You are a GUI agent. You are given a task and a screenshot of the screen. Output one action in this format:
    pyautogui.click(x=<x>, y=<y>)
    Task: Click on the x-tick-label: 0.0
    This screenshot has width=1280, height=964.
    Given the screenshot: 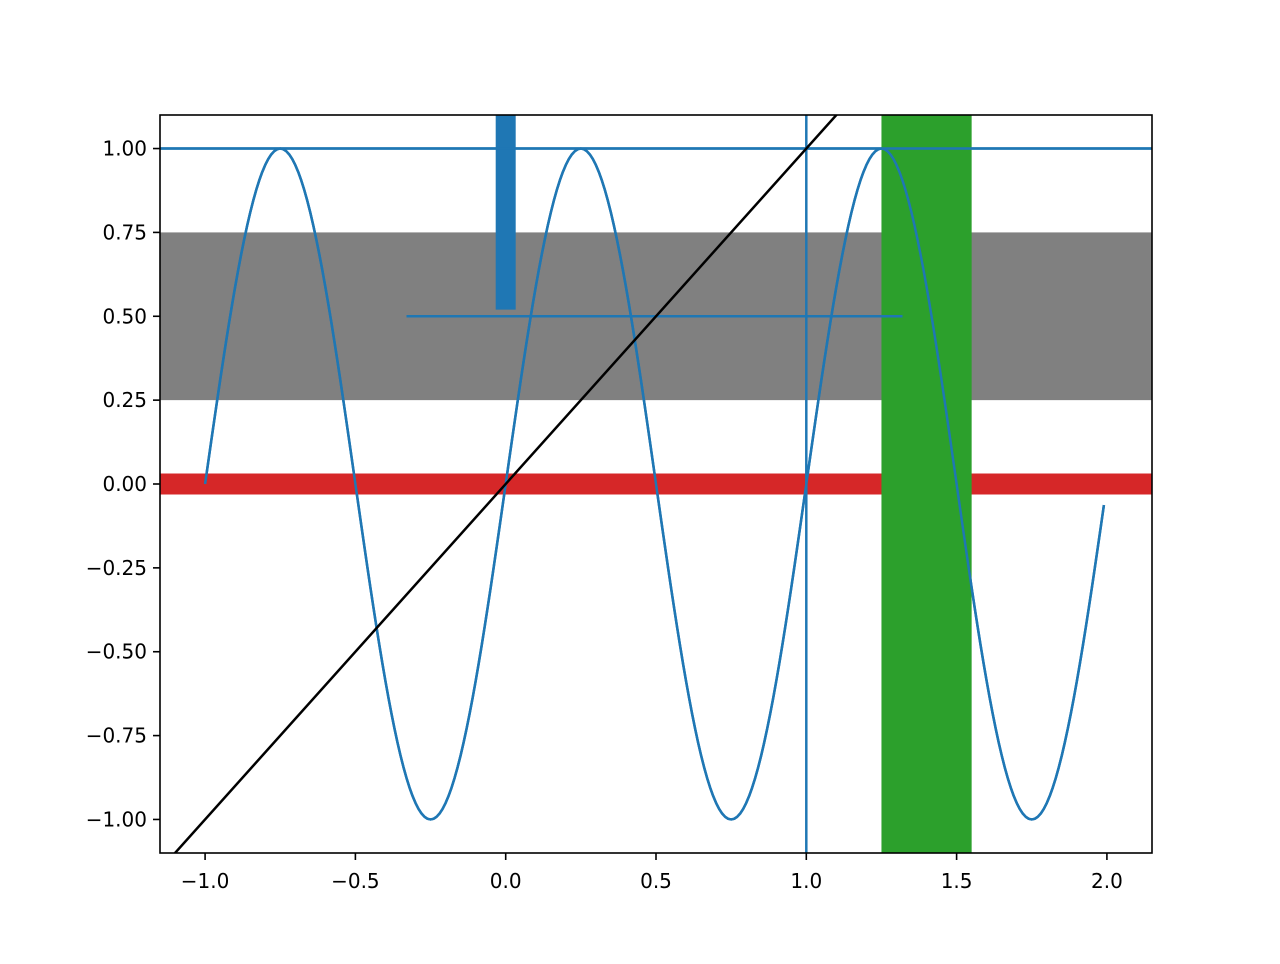 What is the action you would take?
    pyautogui.click(x=506, y=881)
    